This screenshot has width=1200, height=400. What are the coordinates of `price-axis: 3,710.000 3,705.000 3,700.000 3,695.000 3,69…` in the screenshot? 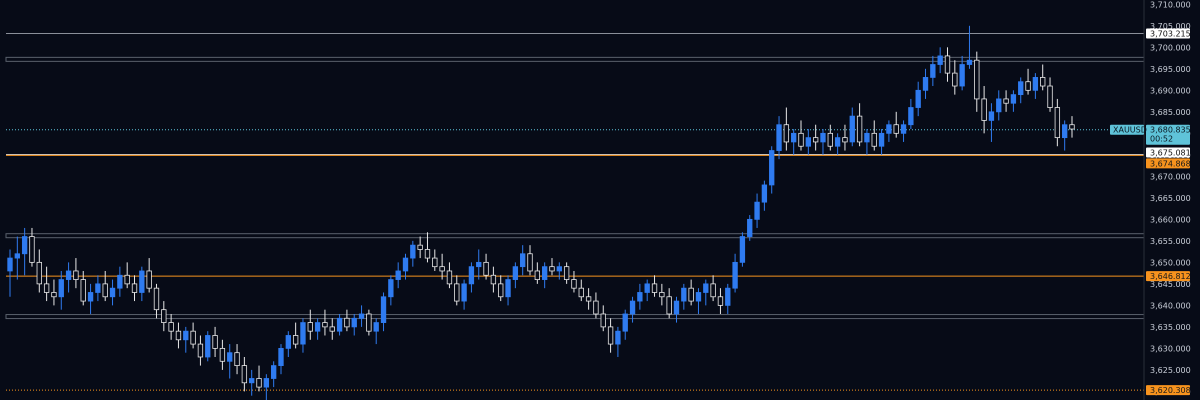 It's located at (1167, 200).